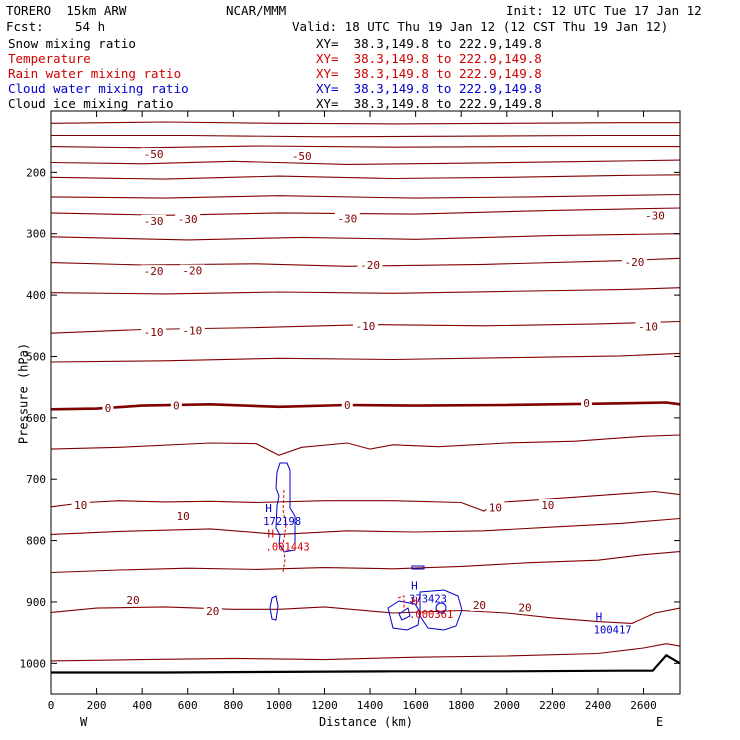  I want to click on x-tick-label: 1800, so click(461, 705).